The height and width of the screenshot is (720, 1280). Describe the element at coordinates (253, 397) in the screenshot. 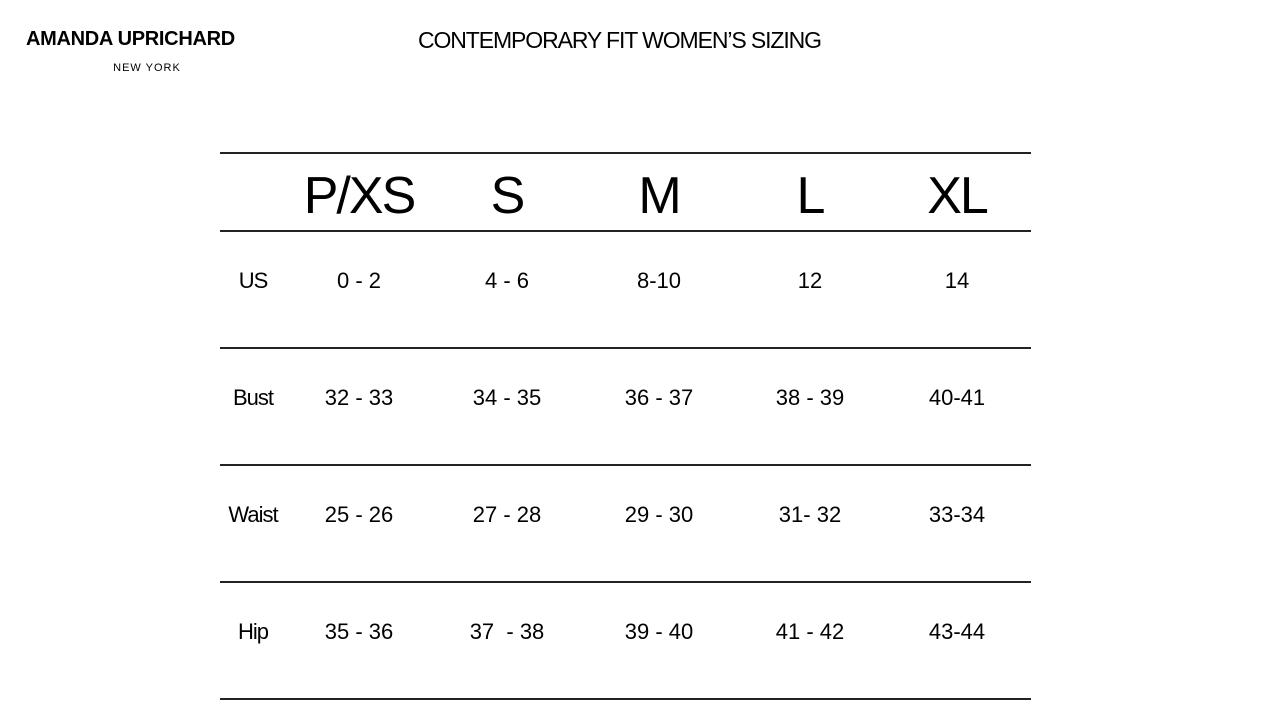

I see `row-label: Bust` at that location.